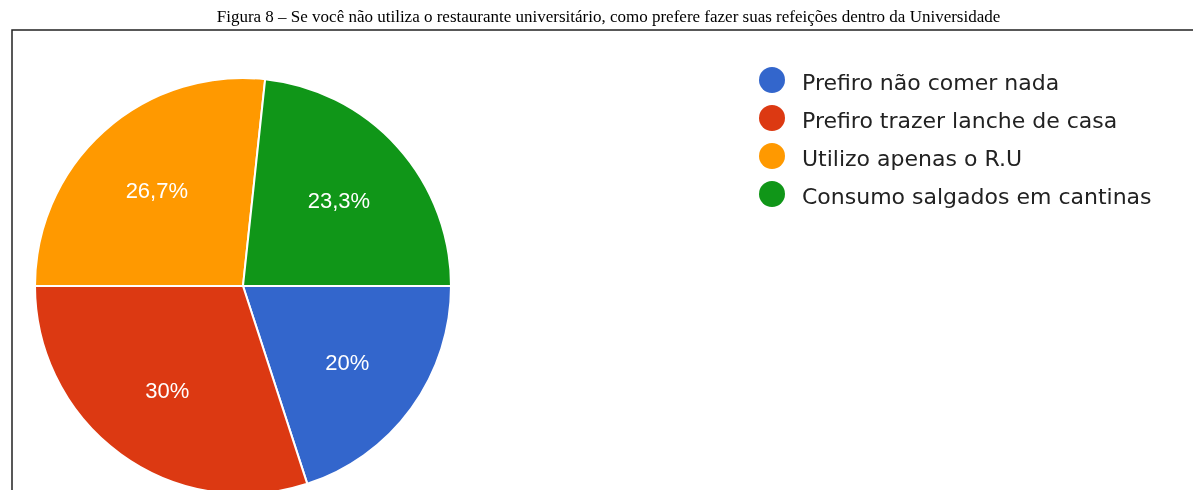  What do you see at coordinates (977, 196) in the screenshot?
I see `legend-label: Consumo salgados em cantinas` at bounding box center [977, 196].